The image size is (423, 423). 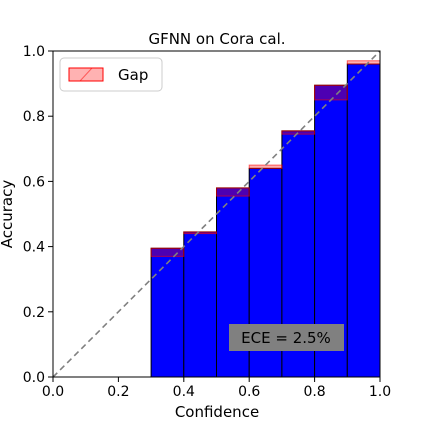 What do you see at coordinates (8, 214) in the screenshot?
I see `y-axis-label: Accuracy` at bounding box center [8, 214].